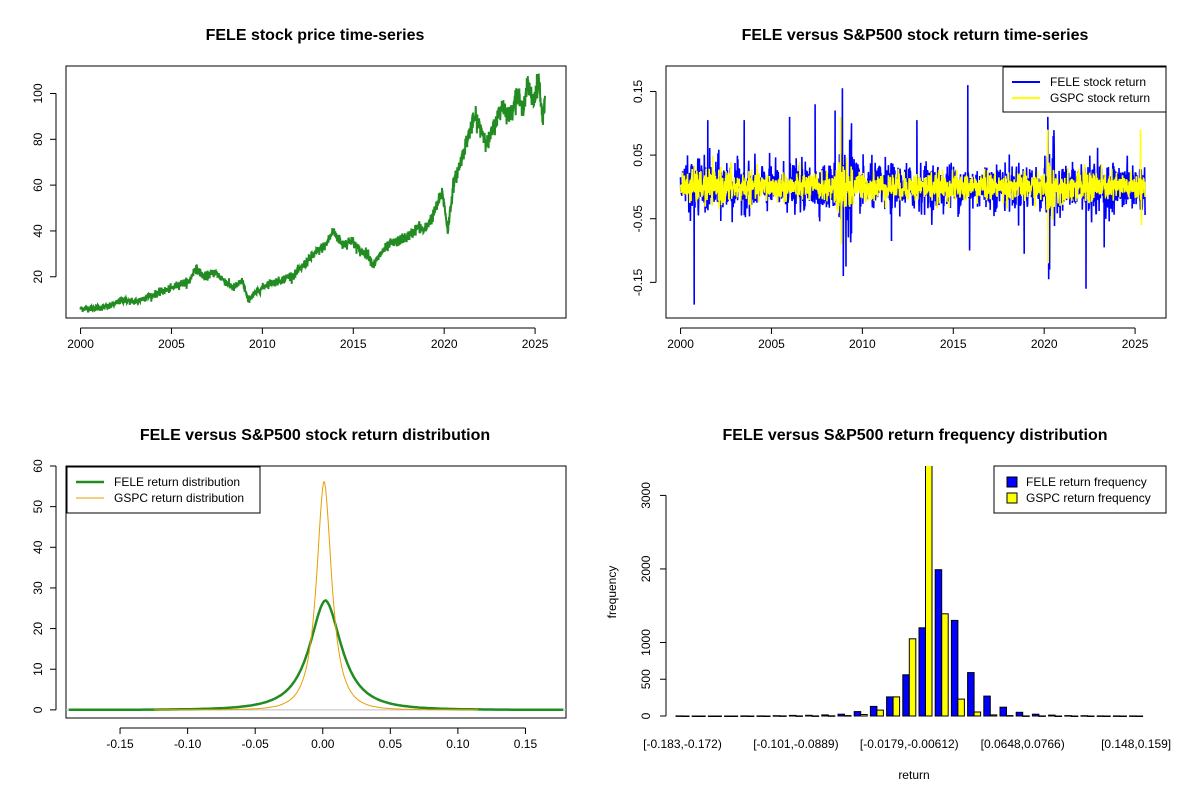  I want to click on y-tick-label: 2000, so click(646, 568).